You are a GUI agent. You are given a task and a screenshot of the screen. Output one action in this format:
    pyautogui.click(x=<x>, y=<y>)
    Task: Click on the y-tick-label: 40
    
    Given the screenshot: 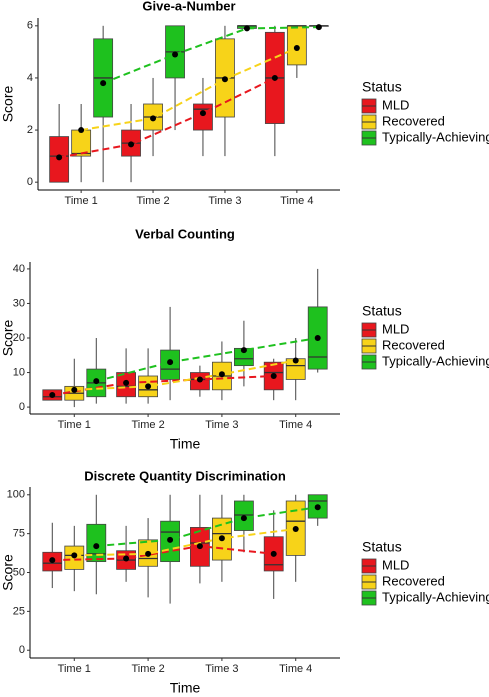 What is the action you would take?
    pyautogui.click(x=19, y=269)
    